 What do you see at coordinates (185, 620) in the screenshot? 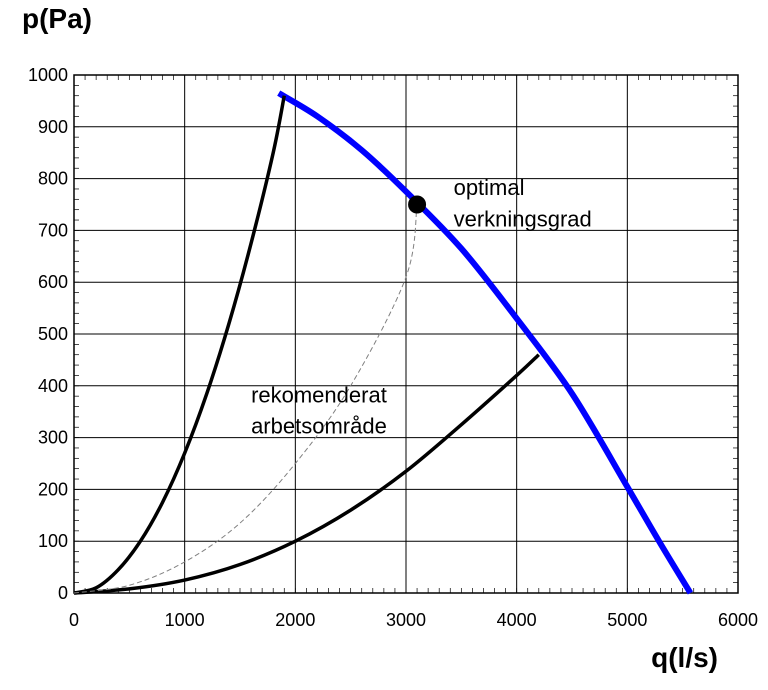
I see `x-tick-label: 1000` at bounding box center [185, 620].